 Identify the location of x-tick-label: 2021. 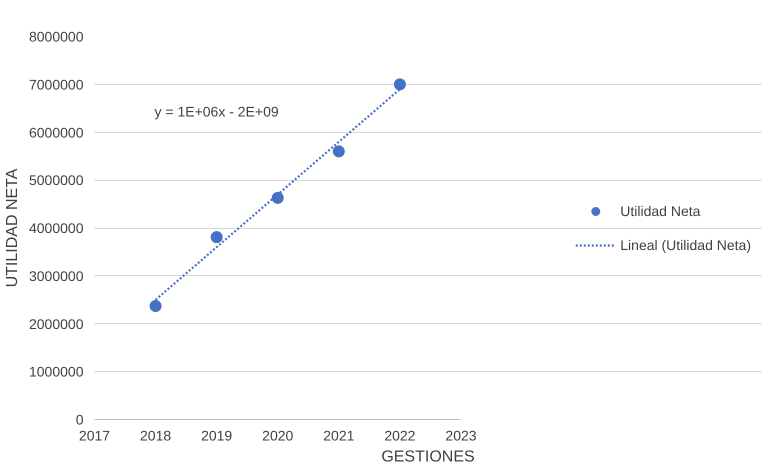
(339, 436).